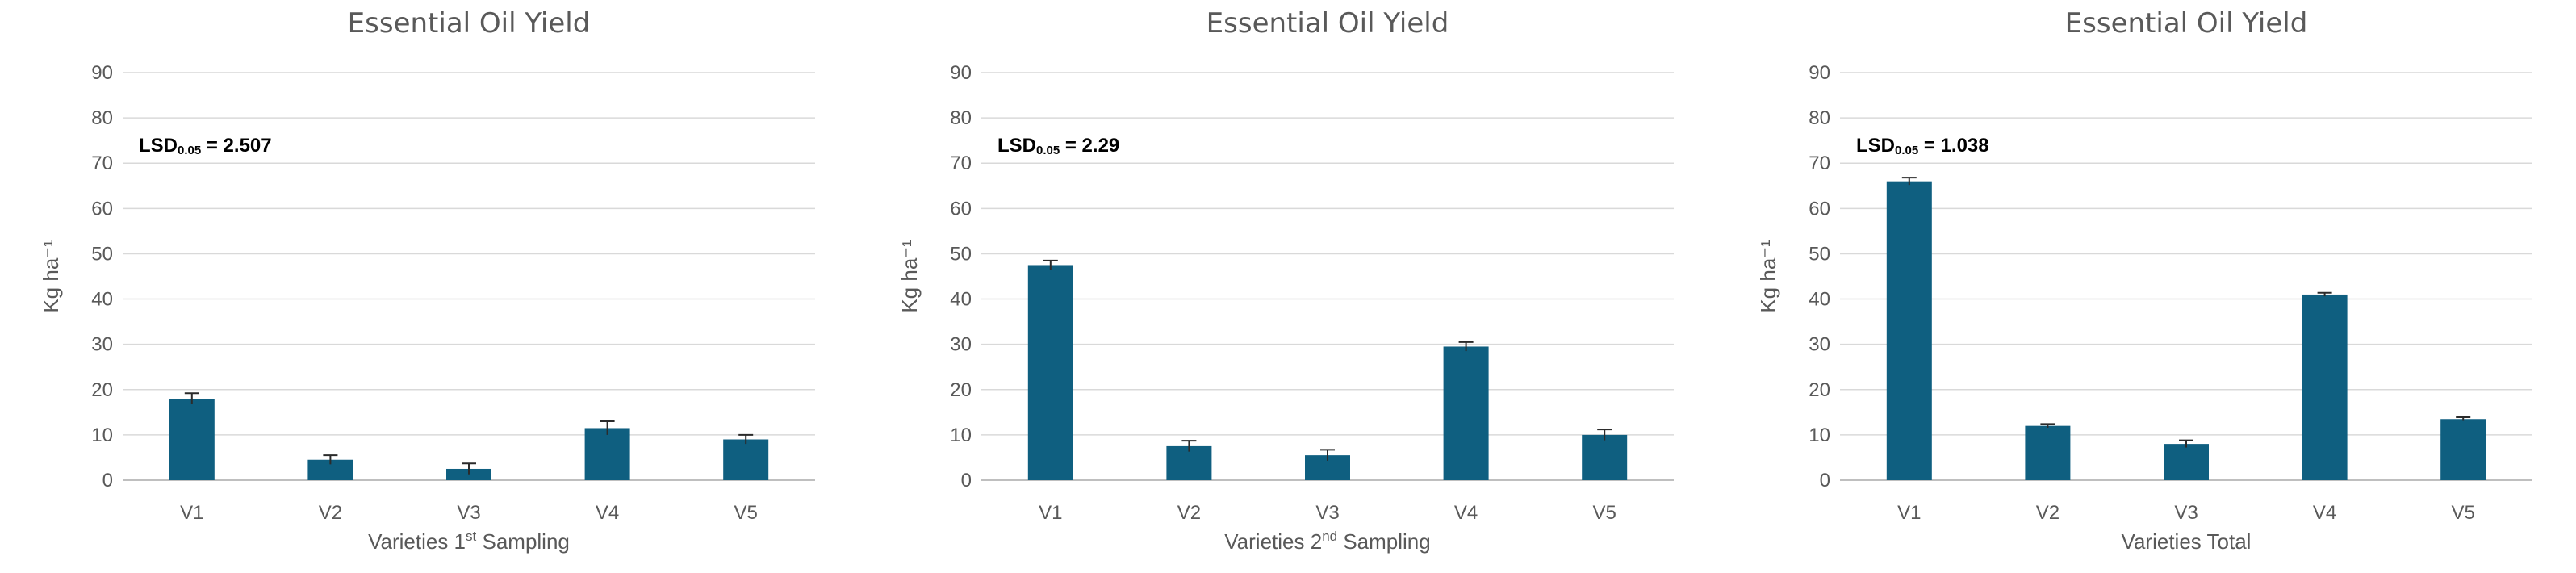 This screenshot has width=2576, height=573. I want to click on lsd-annotation: LSD0.05 = 1.038, so click(1922, 146).